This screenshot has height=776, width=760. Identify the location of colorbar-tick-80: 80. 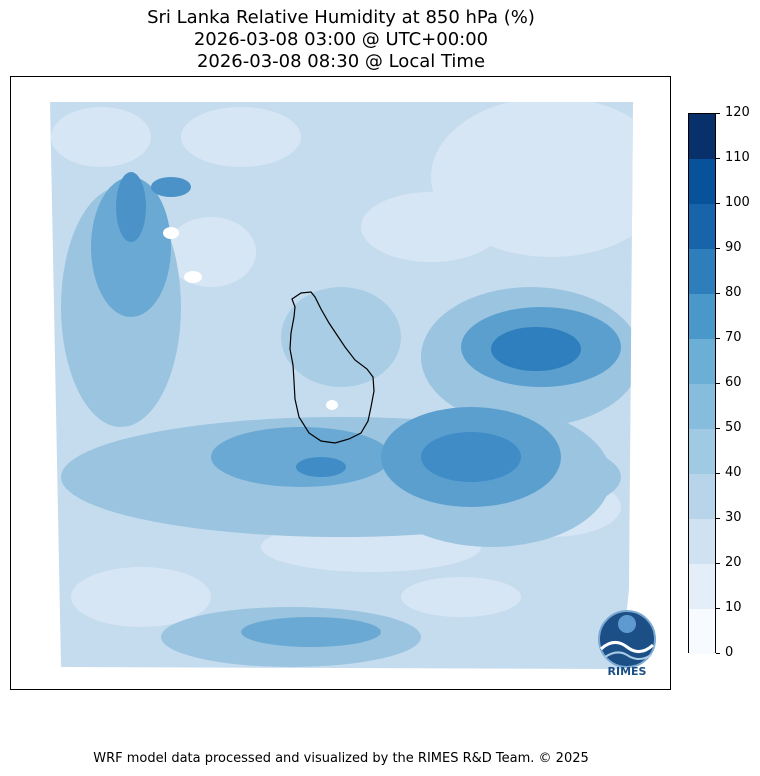
(729, 293).